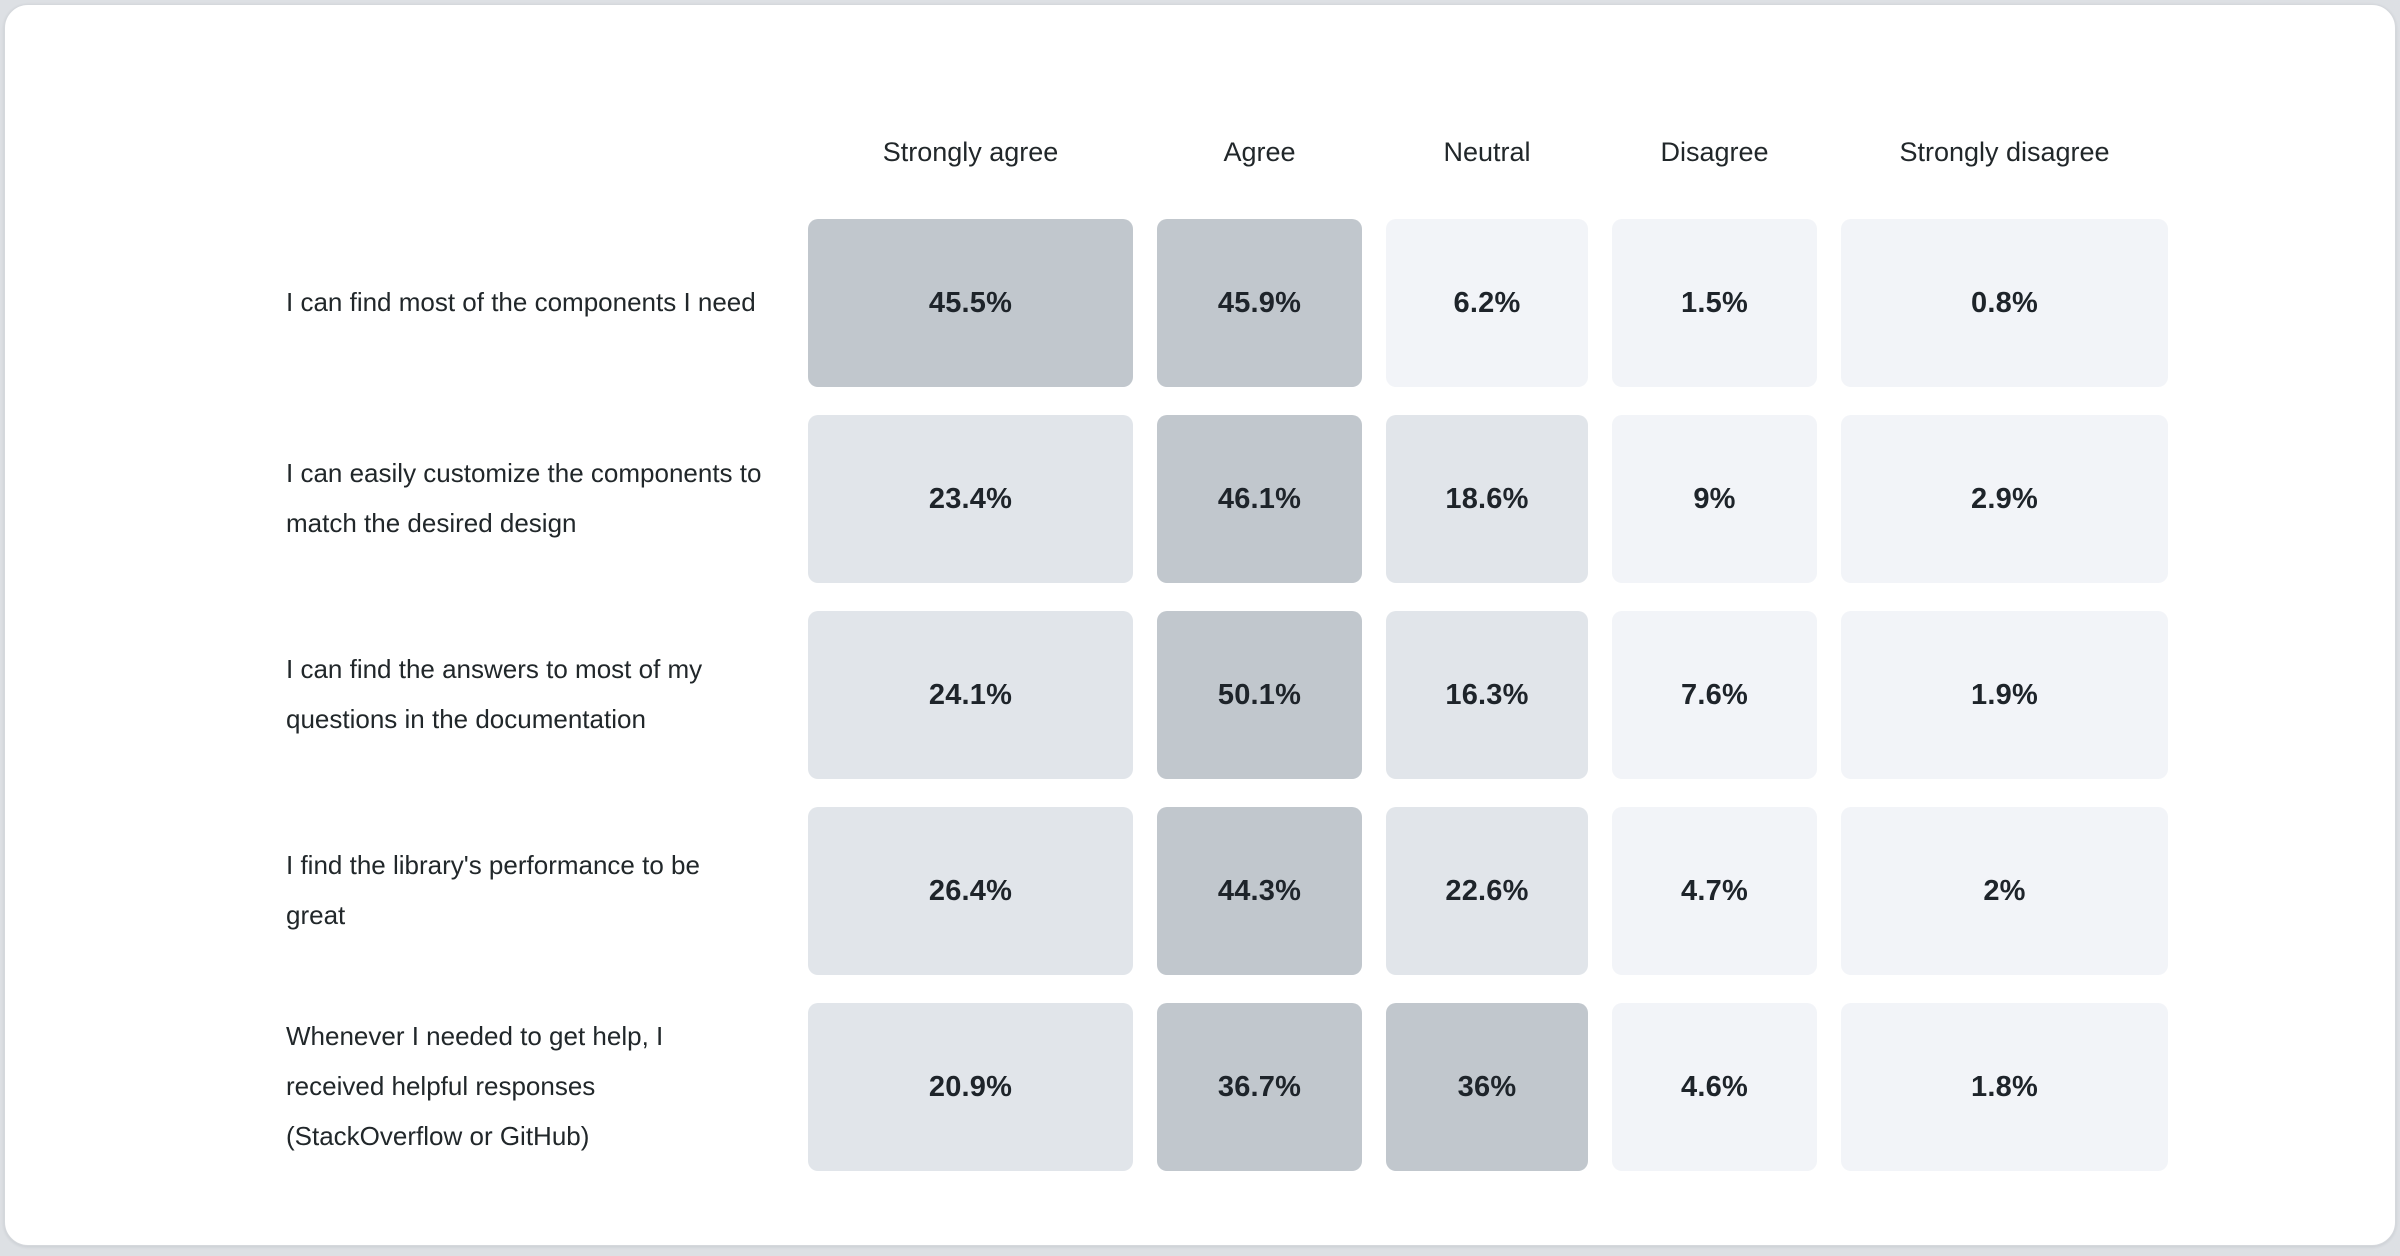 Image resolution: width=2400 pixels, height=1256 pixels. I want to click on column-header-agree: Agree, so click(1259, 151).